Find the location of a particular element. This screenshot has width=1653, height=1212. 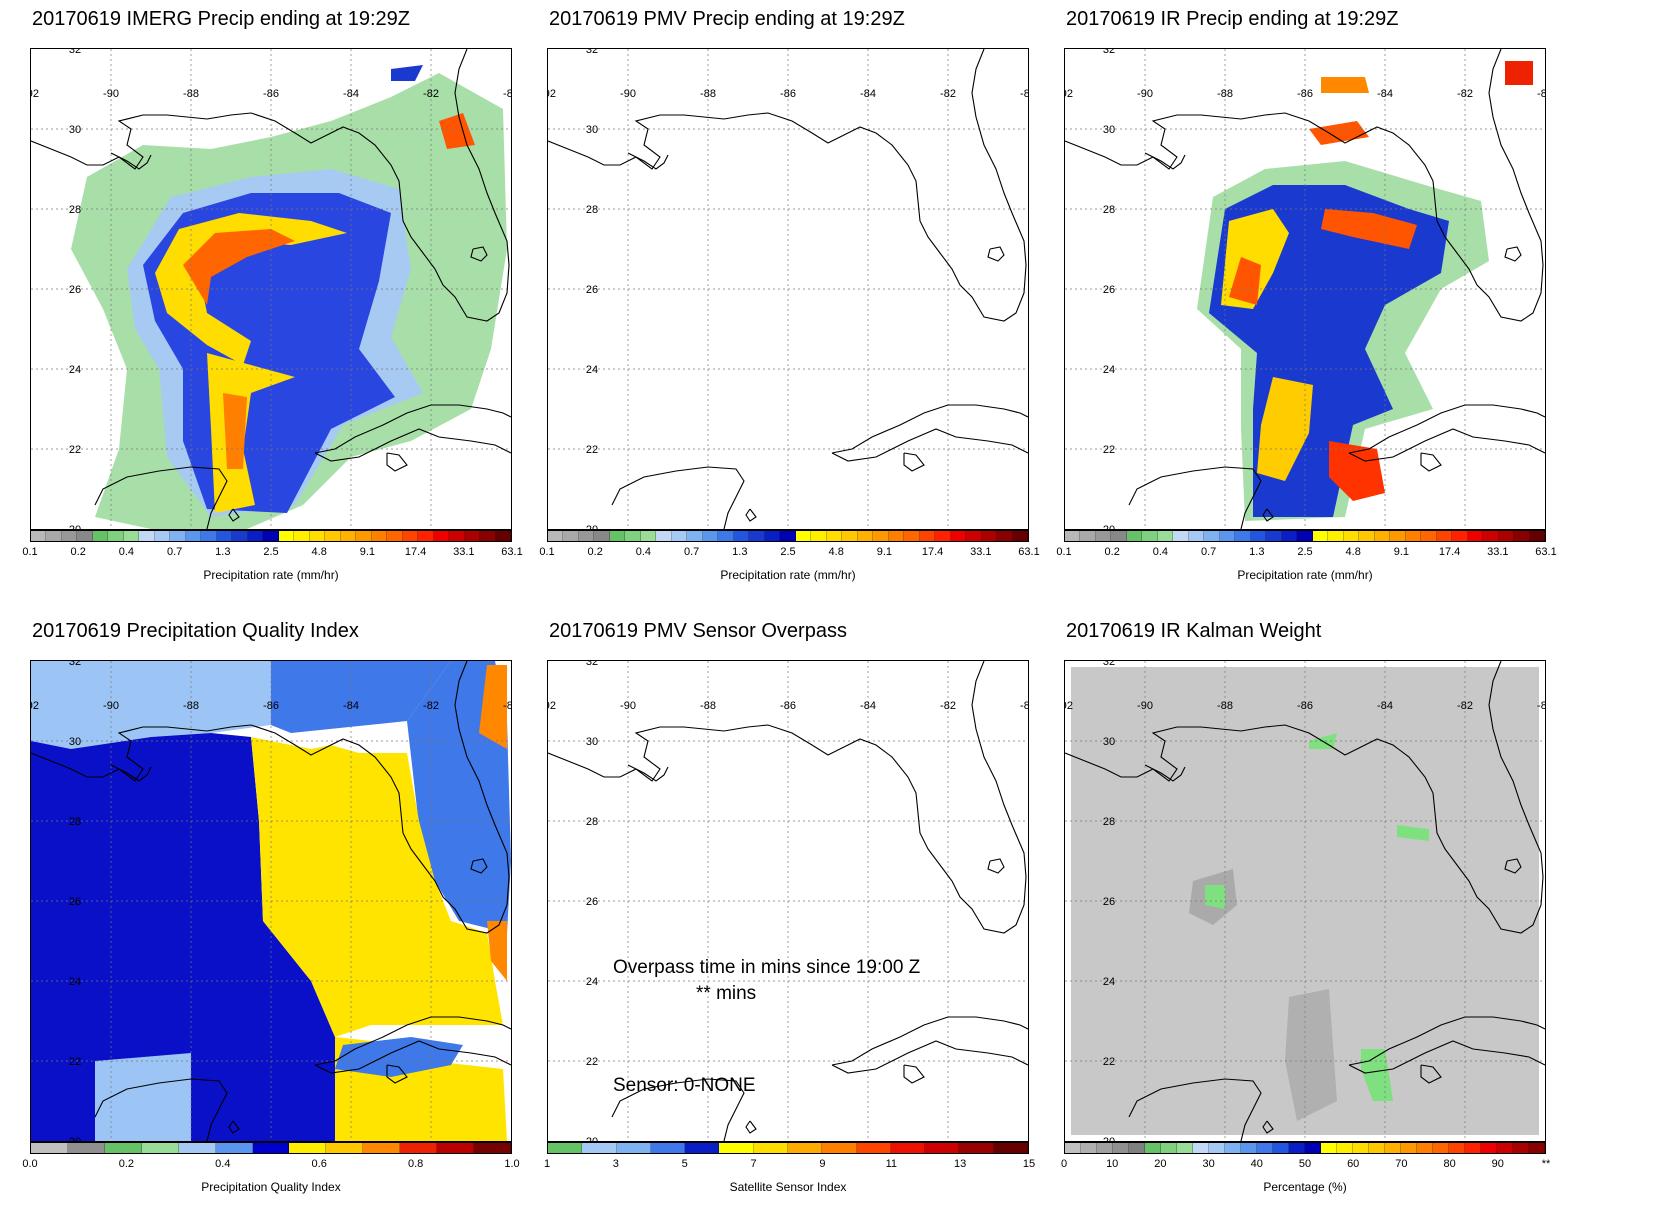

colorbar-tick-label: 5 is located at coordinates (684, 1164).